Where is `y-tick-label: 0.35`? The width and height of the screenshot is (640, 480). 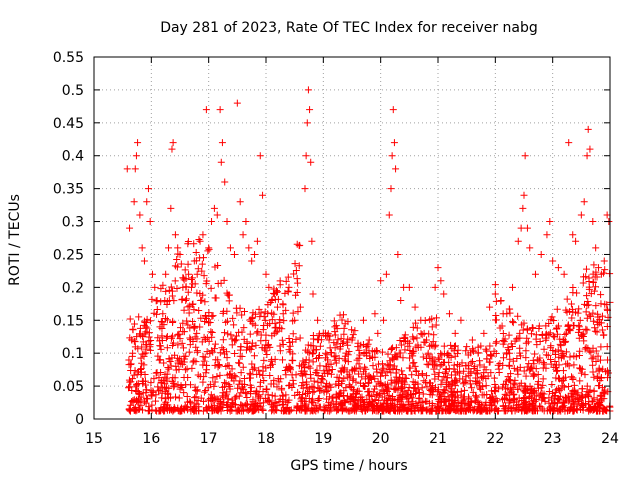
y-tick-label: 0.35 is located at coordinates (68, 190).